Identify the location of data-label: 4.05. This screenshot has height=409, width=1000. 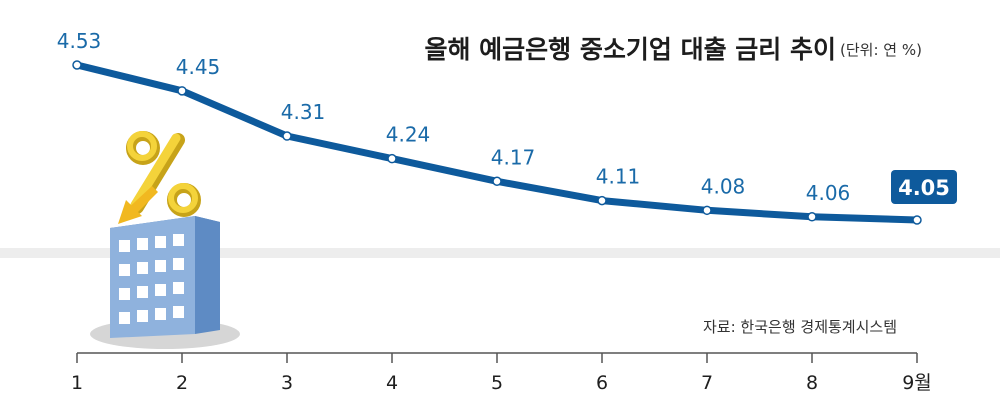
(924, 188).